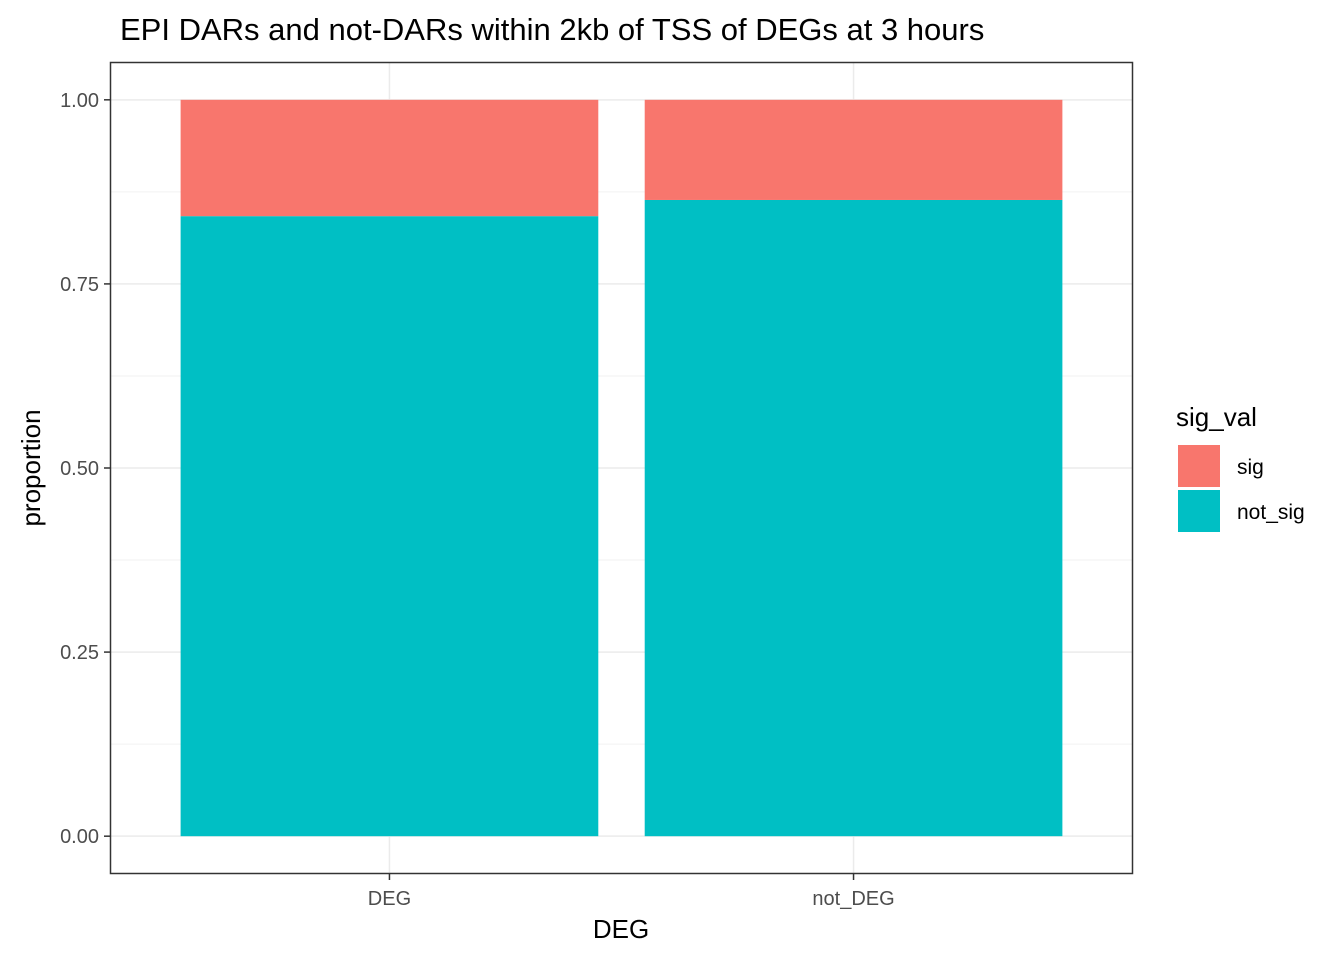  I want to click on legend: sig_val sig not_sig, so click(1240, 467).